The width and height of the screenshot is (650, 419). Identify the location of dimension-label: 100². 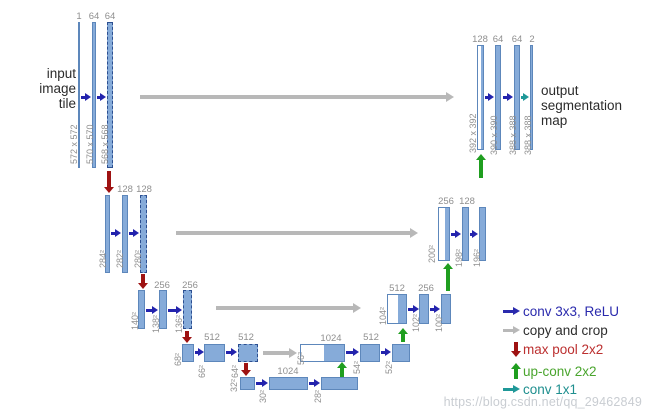
(439, 322).